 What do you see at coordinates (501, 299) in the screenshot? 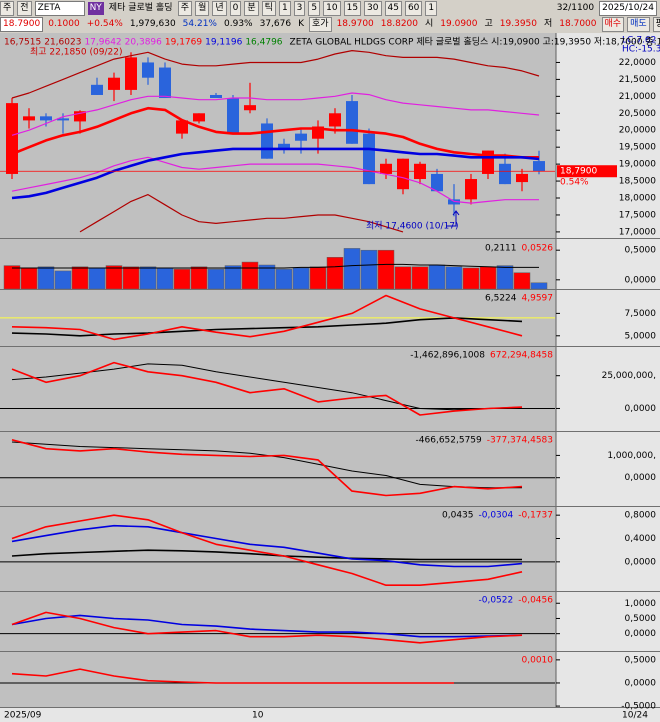
I see `value-readout: 6,5224` at bounding box center [501, 299].